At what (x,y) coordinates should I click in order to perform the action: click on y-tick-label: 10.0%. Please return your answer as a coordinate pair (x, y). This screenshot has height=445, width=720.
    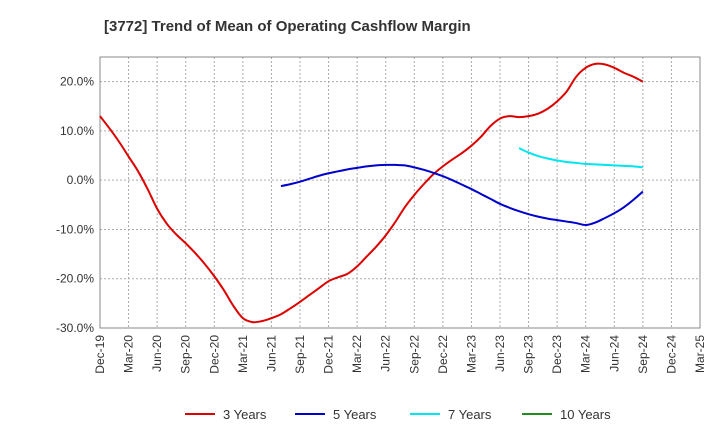
    Looking at the image, I should click on (77, 131).